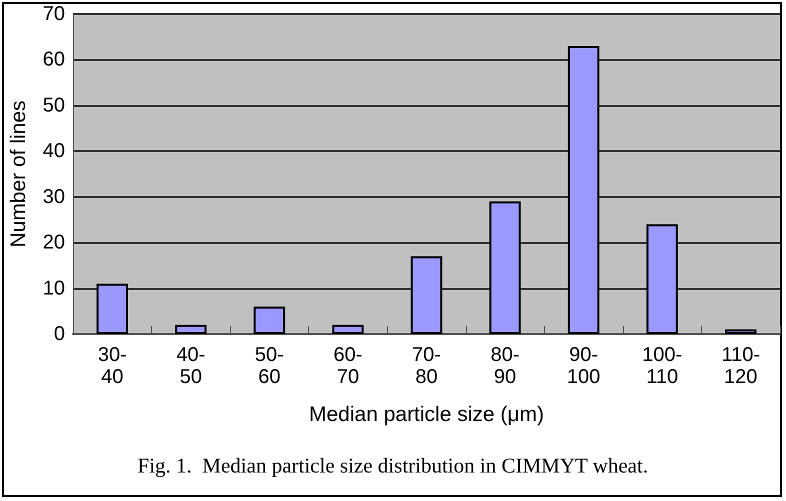 This screenshot has height=501, width=786. What do you see at coordinates (505, 366) in the screenshot?
I see `x-tick-label: 80-90` at bounding box center [505, 366].